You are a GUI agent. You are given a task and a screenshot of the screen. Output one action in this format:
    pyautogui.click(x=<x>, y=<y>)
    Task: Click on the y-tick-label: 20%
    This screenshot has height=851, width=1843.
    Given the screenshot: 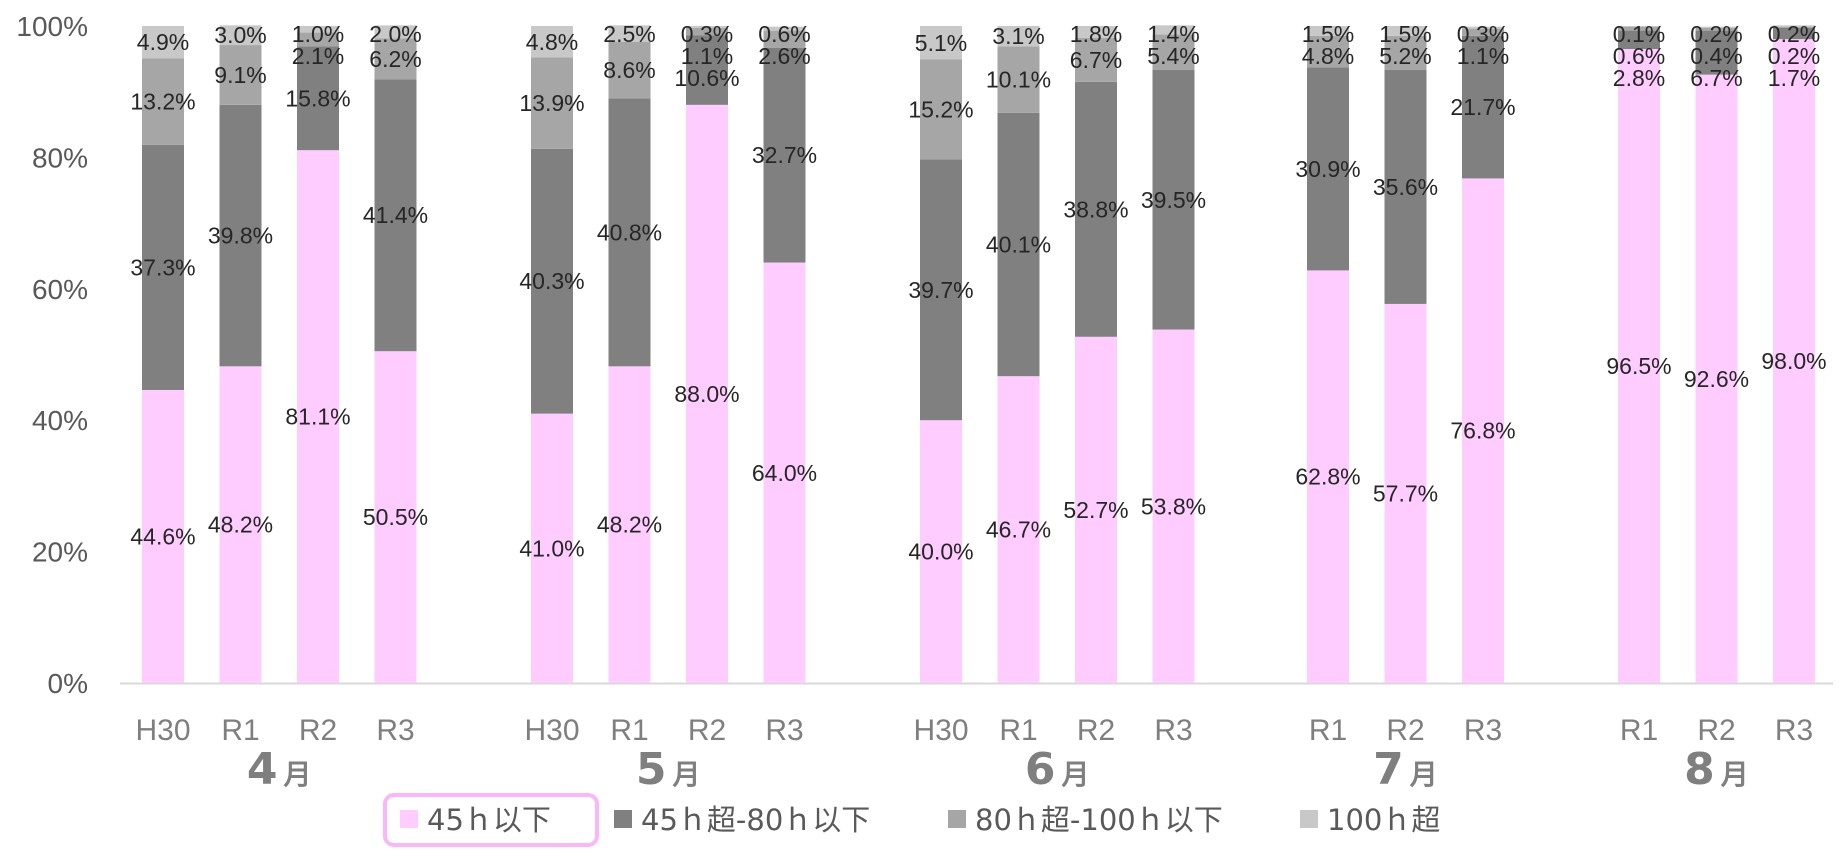 What is the action you would take?
    pyautogui.click(x=60, y=552)
    